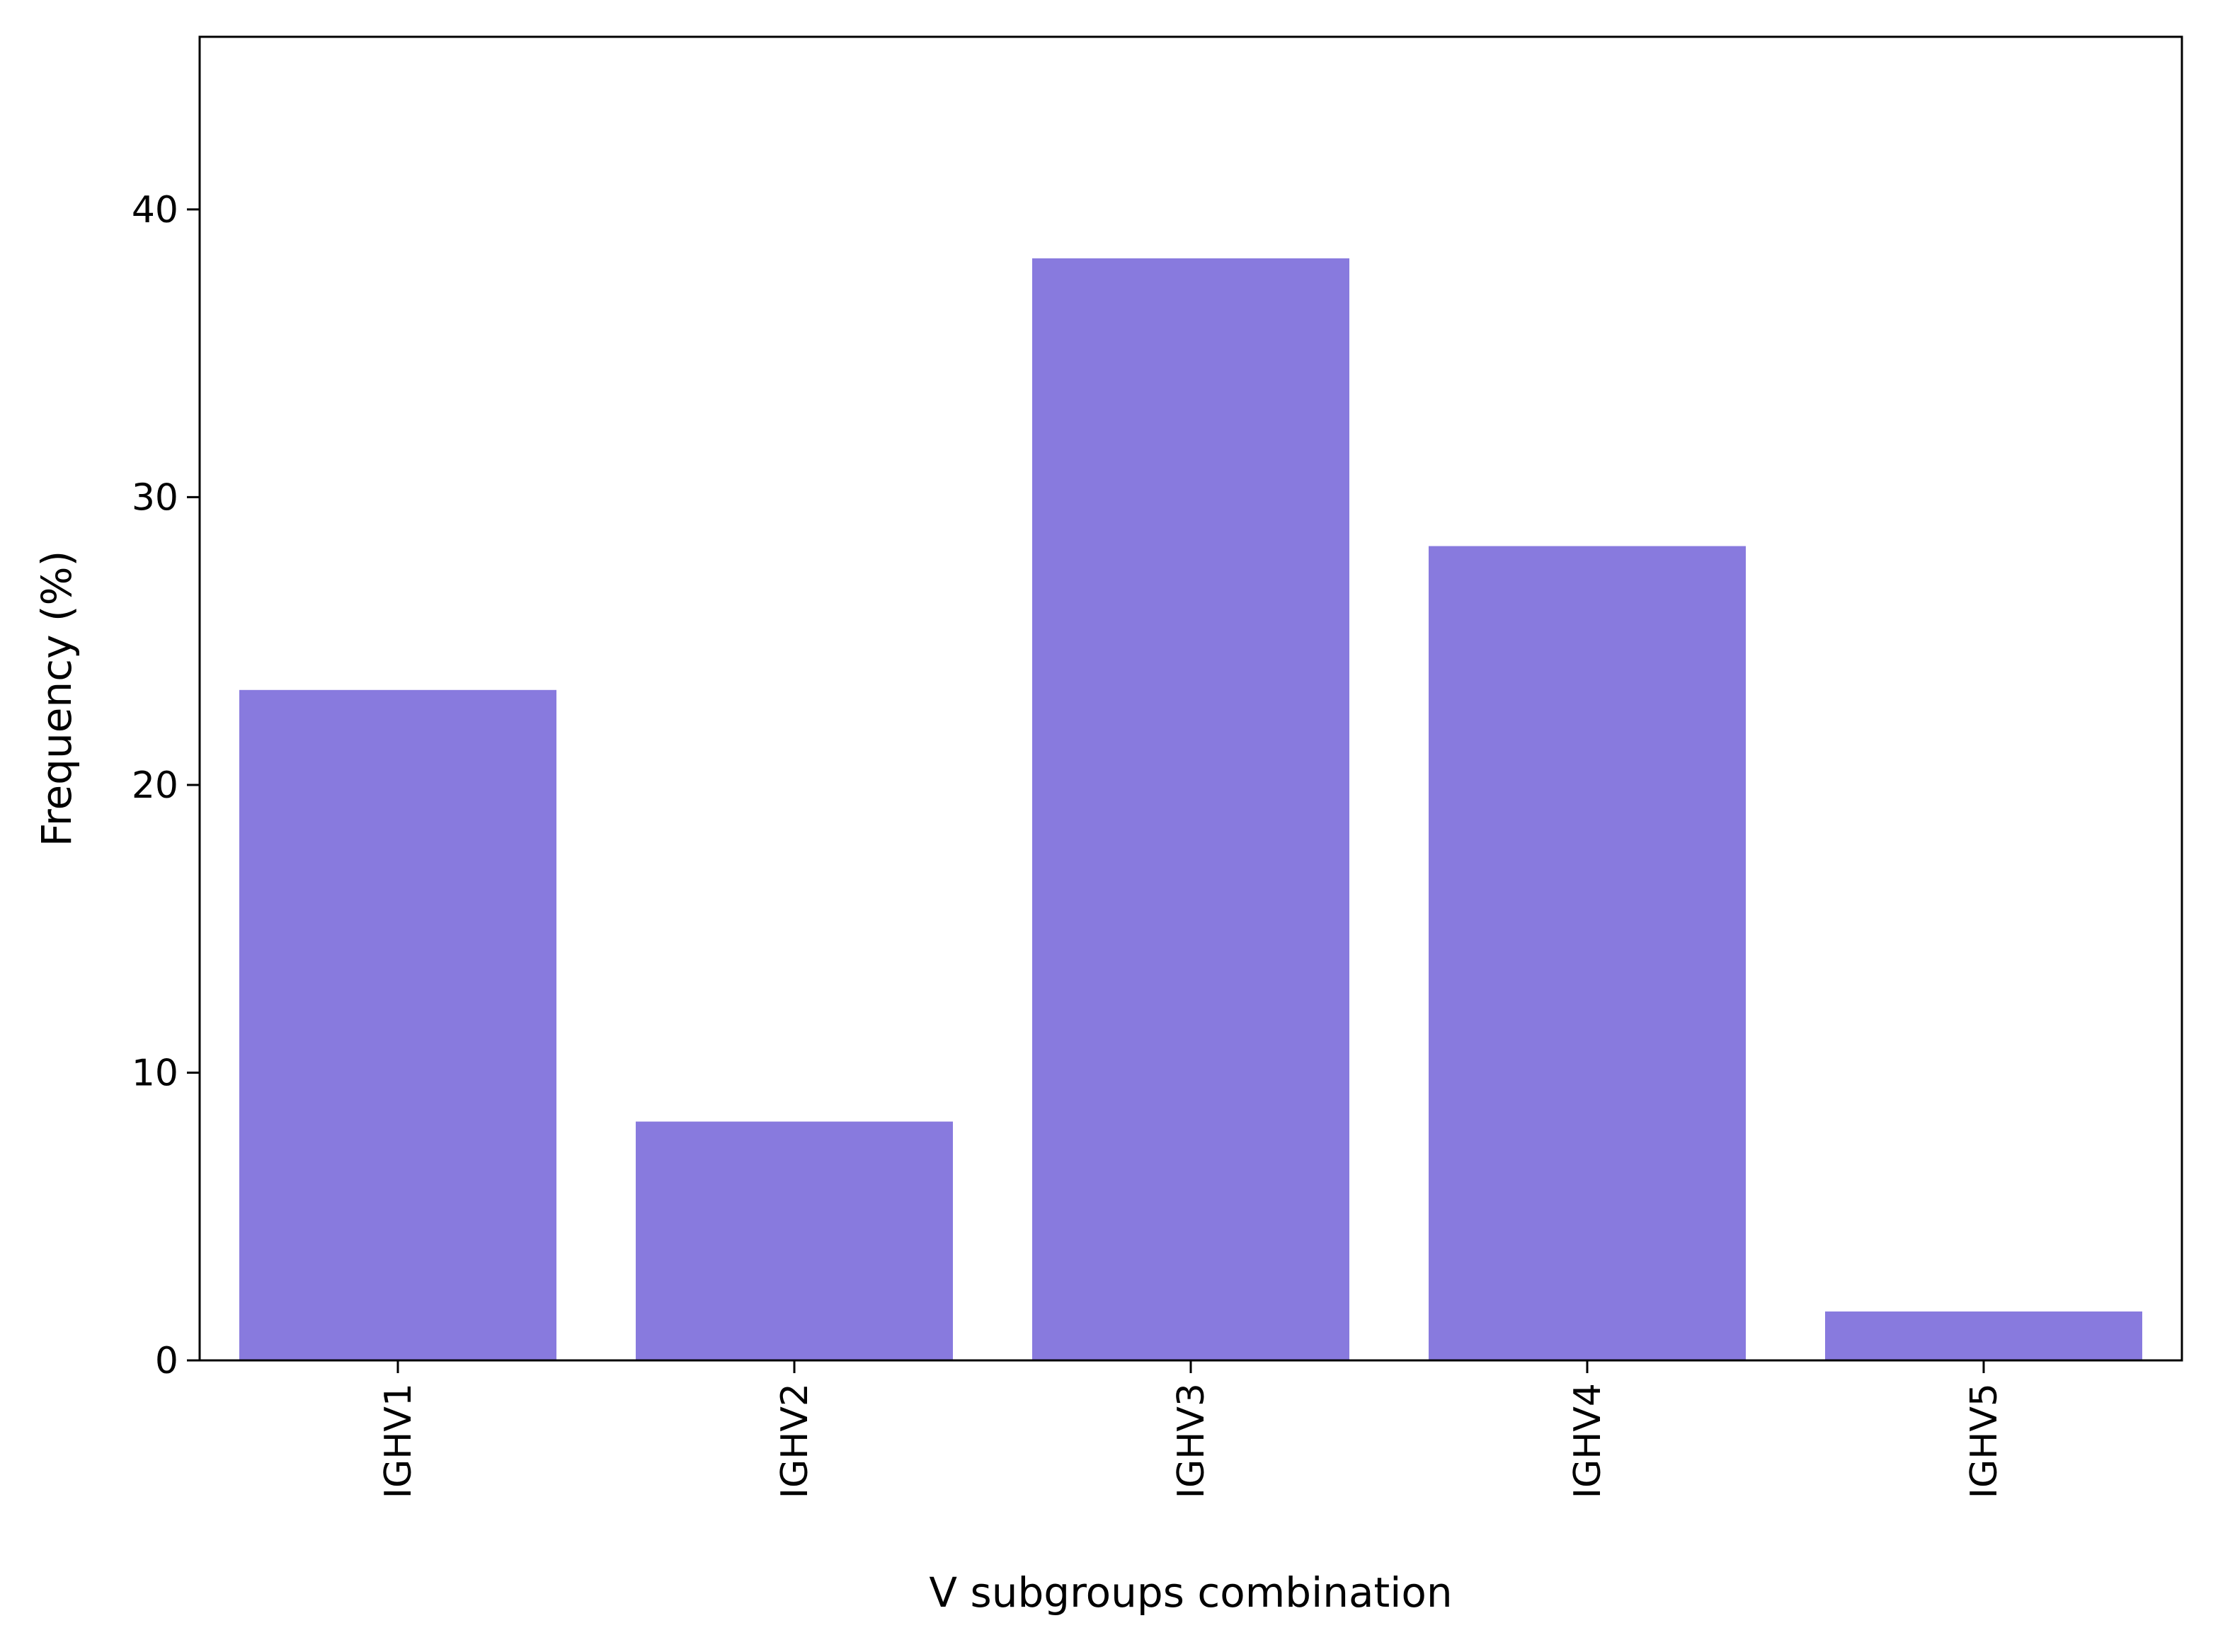 This screenshot has width=2218, height=1652. Describe the element at coordinates (1190, 1592) in the screenshot. I see `x-axis-label: V subgroups combination` at that location.